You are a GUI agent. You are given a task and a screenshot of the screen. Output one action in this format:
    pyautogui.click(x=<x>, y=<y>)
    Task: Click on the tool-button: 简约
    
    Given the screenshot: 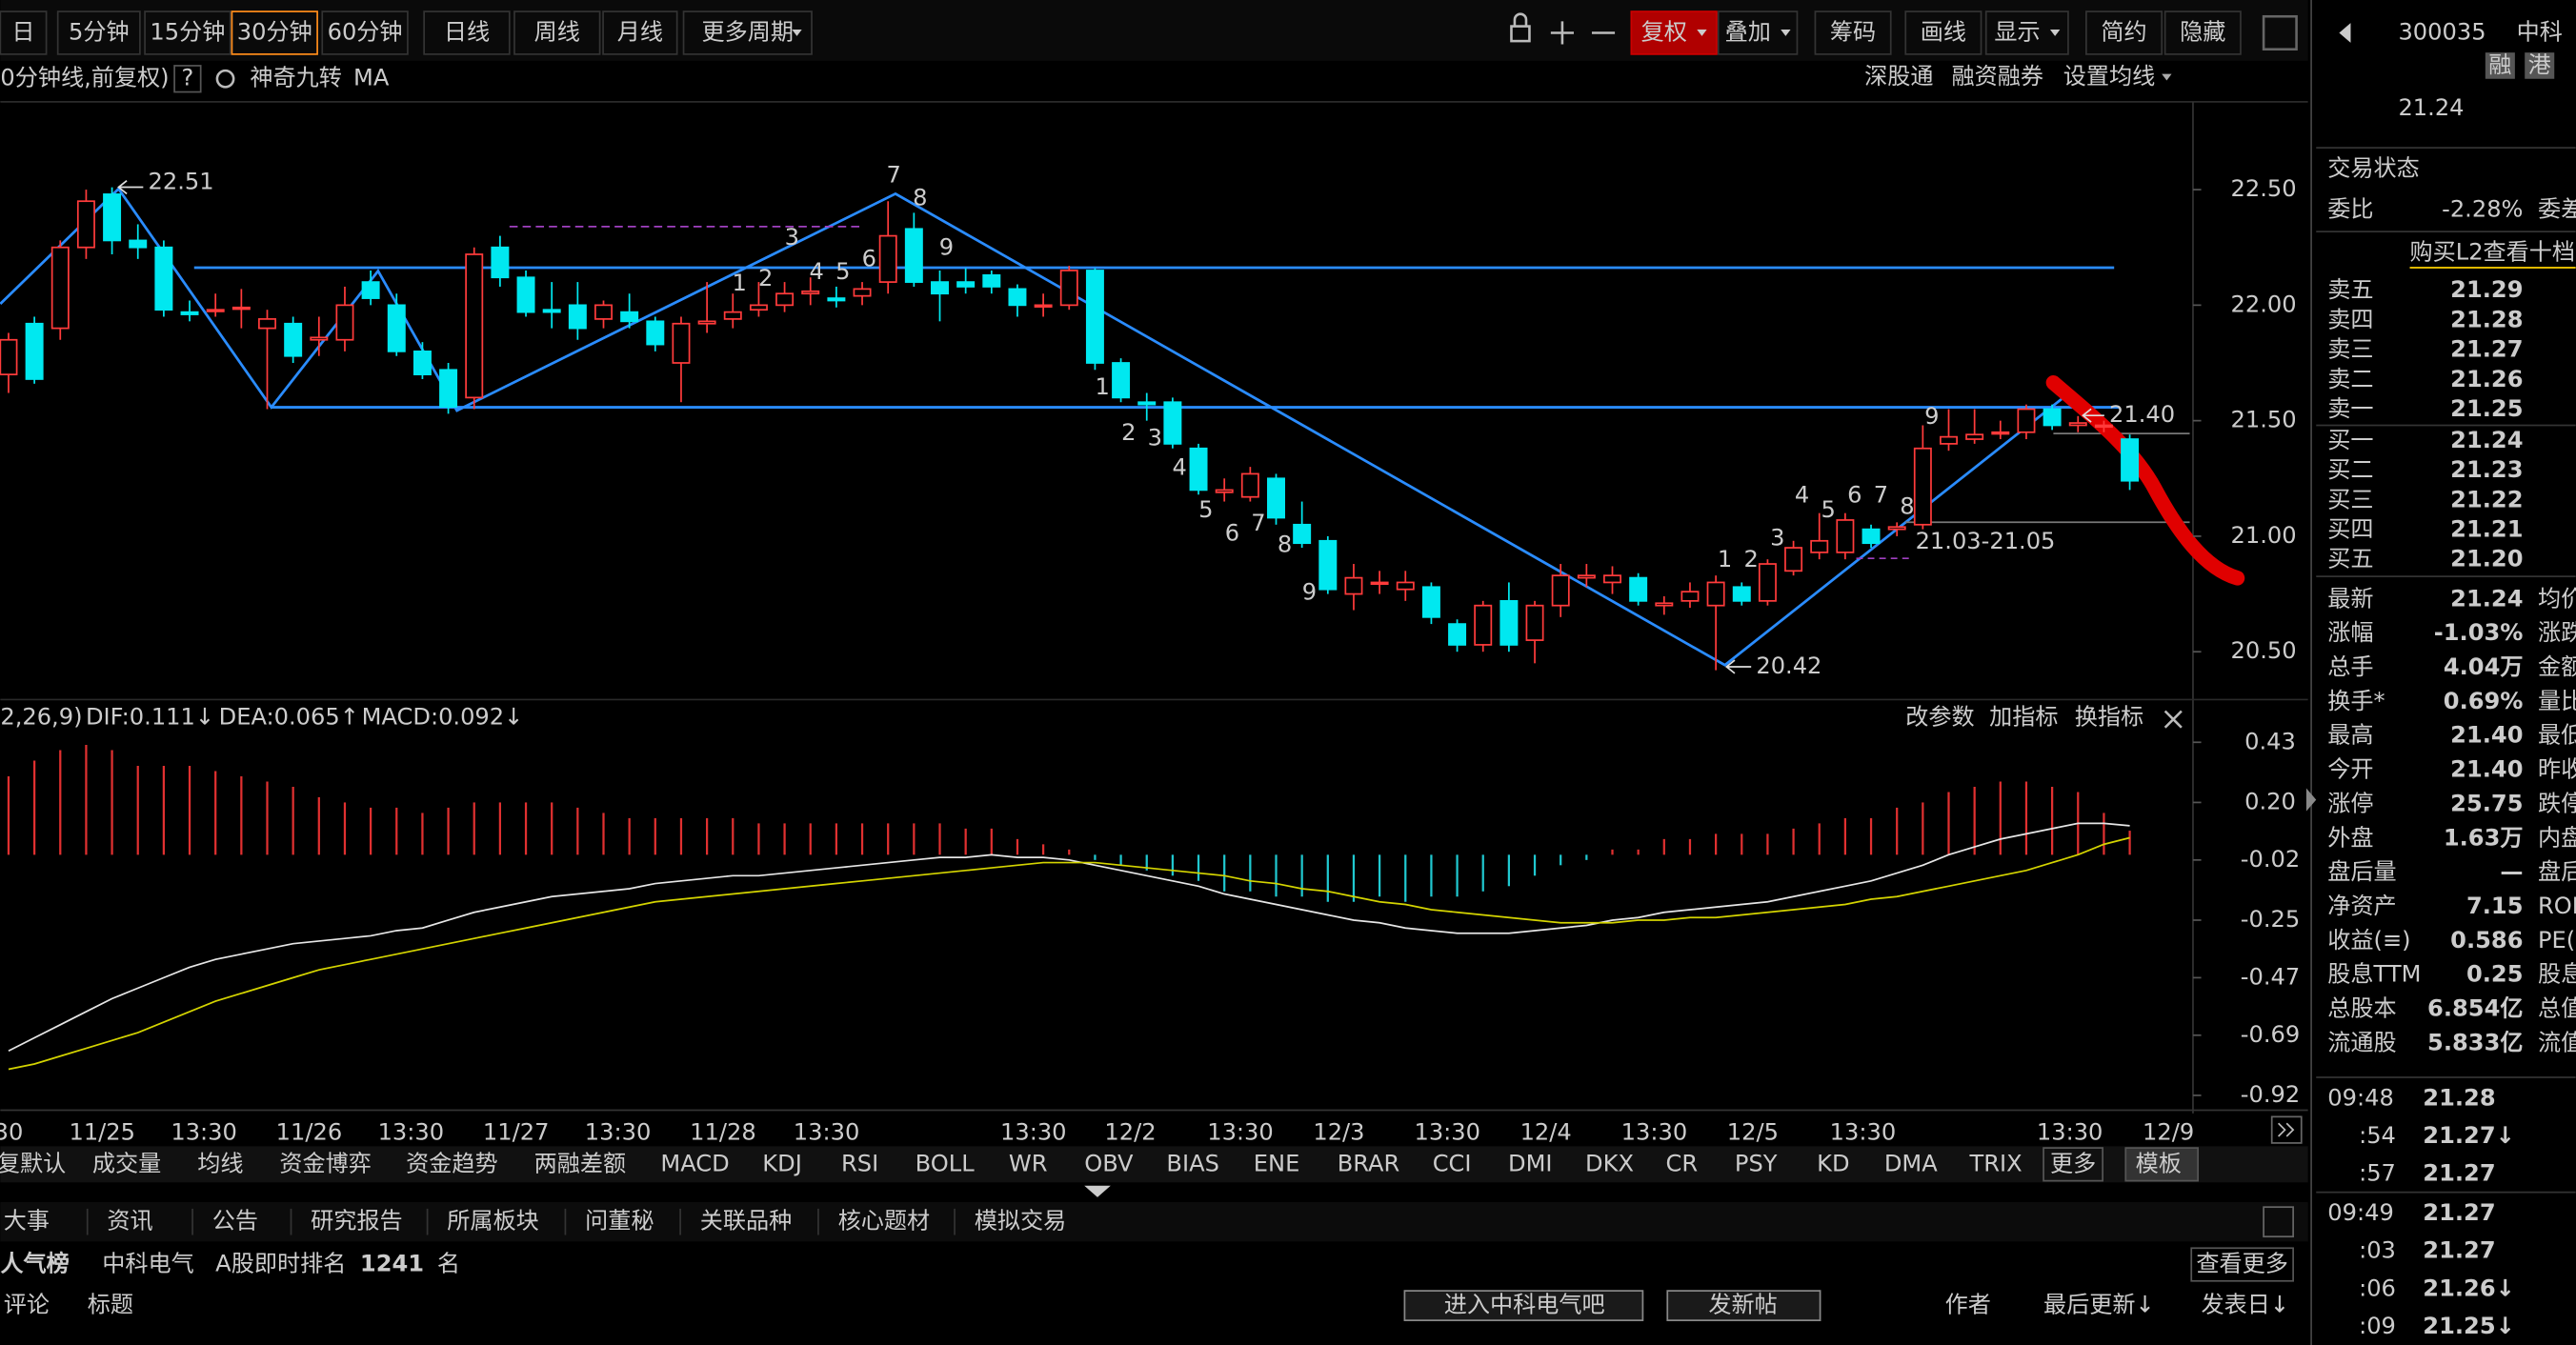 What is the action you would take?
    pyautogui.click(x=2123, y=31)
    